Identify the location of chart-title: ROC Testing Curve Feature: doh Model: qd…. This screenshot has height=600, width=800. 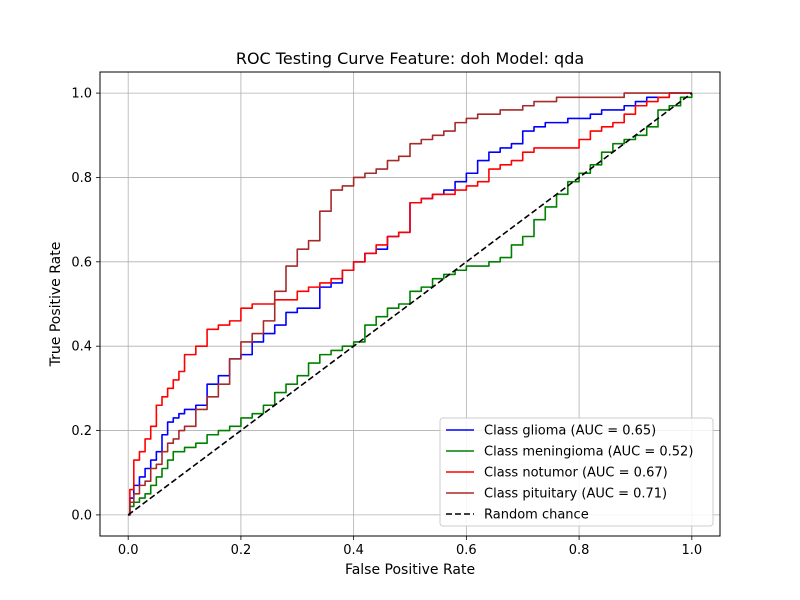
(410, 58).